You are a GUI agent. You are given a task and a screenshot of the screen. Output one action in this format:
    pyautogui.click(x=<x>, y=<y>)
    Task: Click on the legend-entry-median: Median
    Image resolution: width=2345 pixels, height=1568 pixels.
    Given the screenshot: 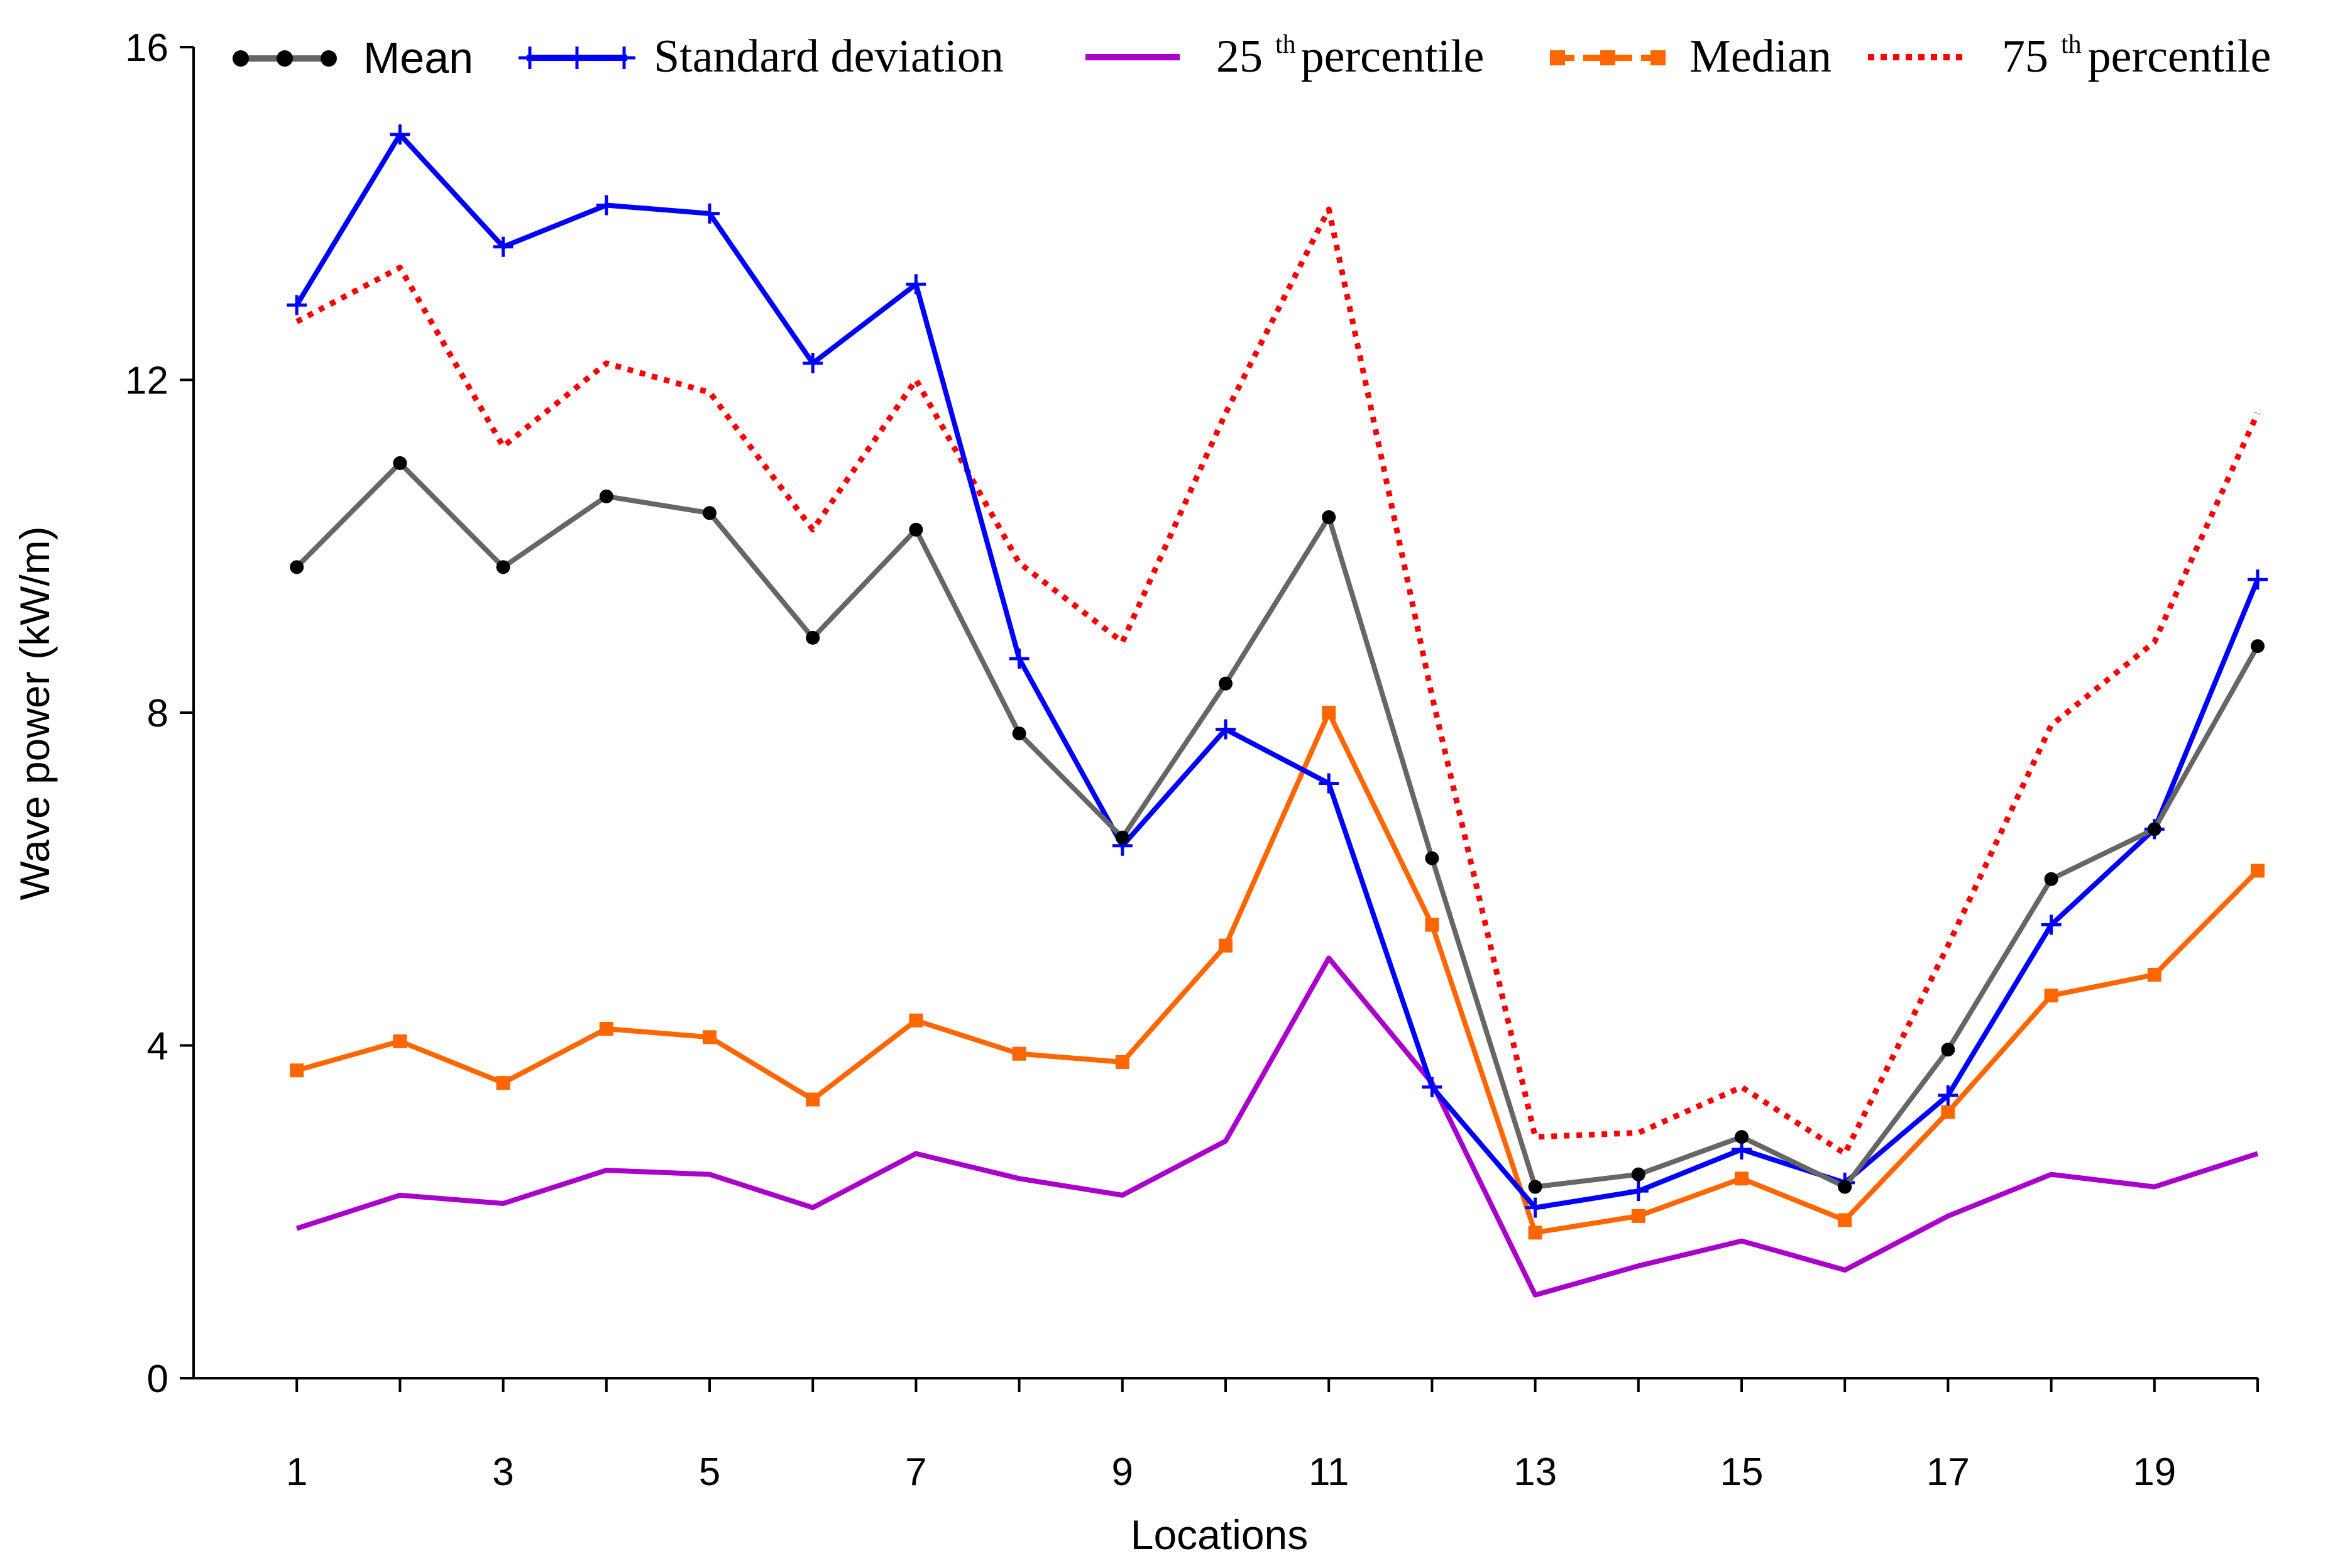 What is the action you would take?
    pyautogui.click(x=1691, y=56)
    